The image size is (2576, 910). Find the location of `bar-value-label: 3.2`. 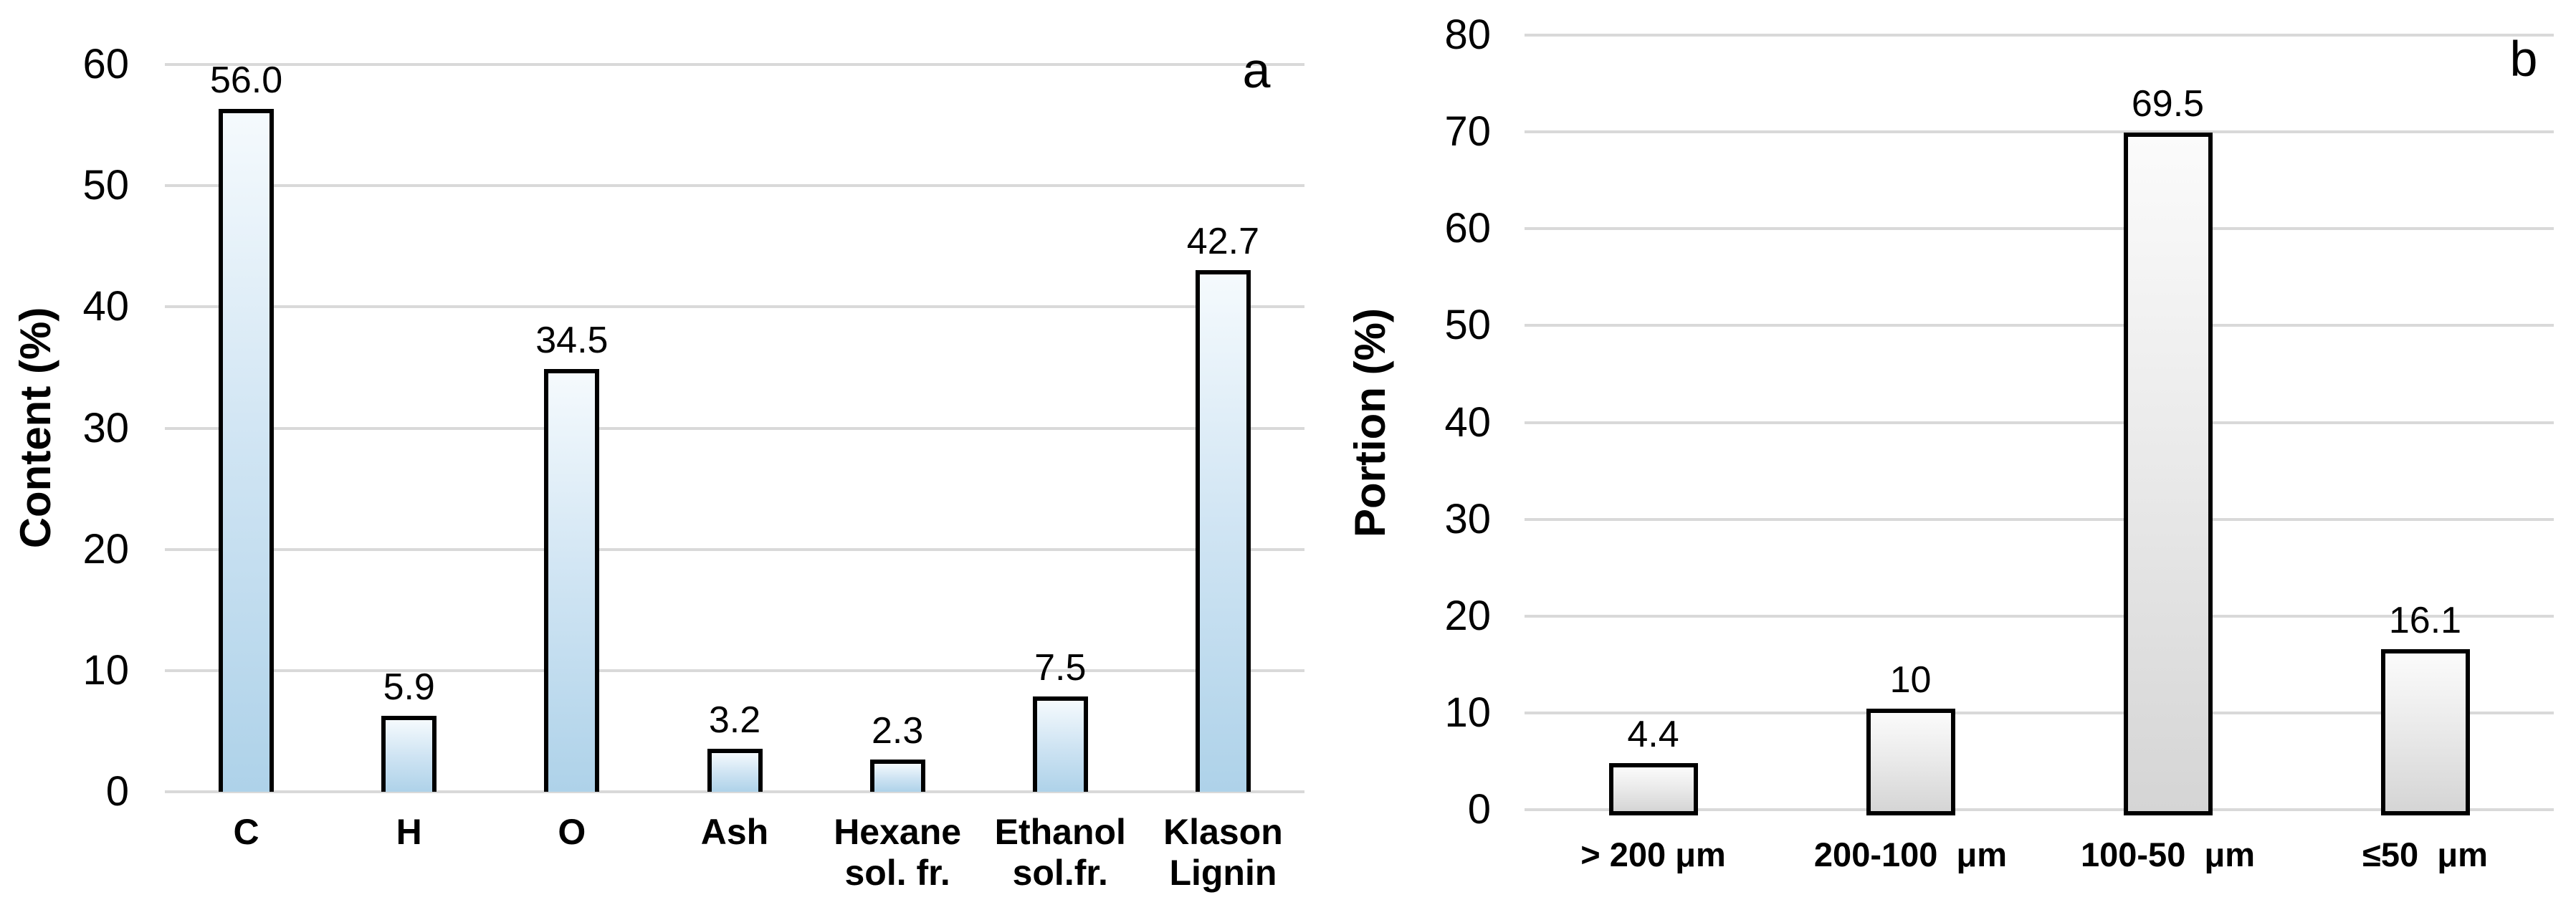

bar-value-label: 3.2 is located at coordinates (734, 720).